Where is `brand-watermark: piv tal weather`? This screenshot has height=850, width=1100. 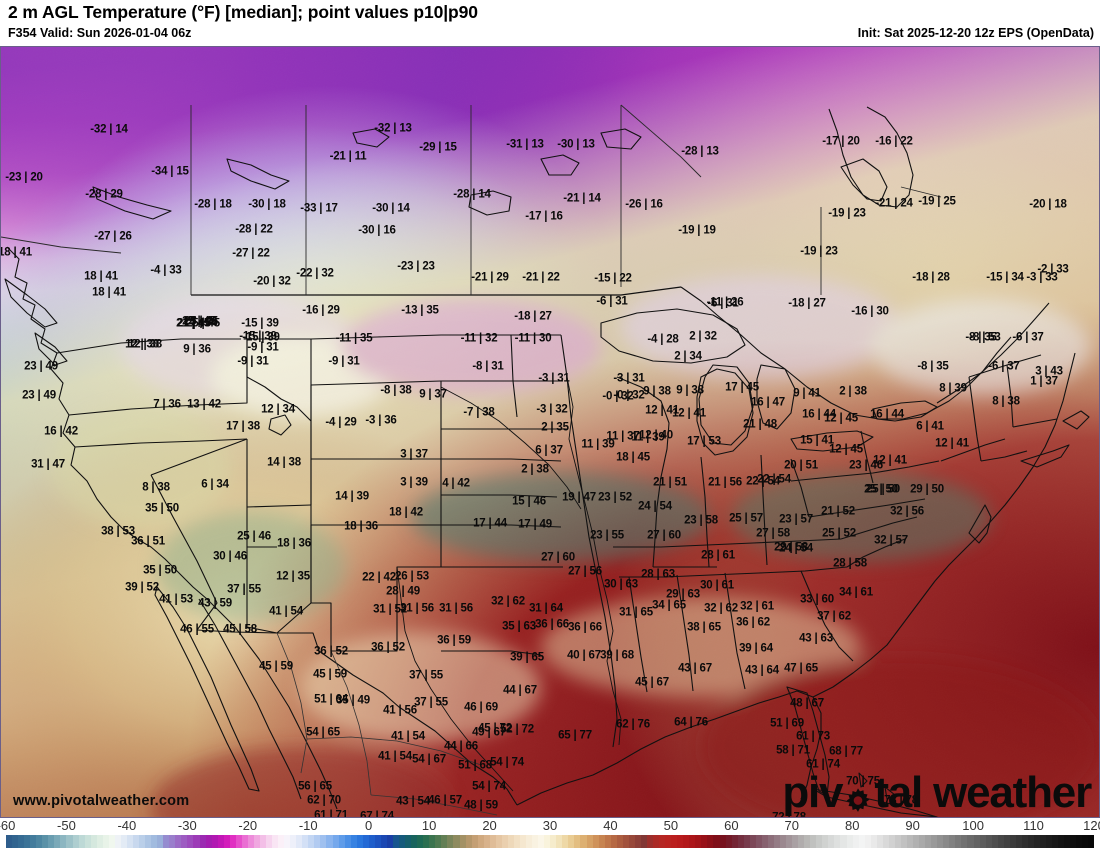 brand-watermark: piv tal weather is located at coordinates (937, 792).